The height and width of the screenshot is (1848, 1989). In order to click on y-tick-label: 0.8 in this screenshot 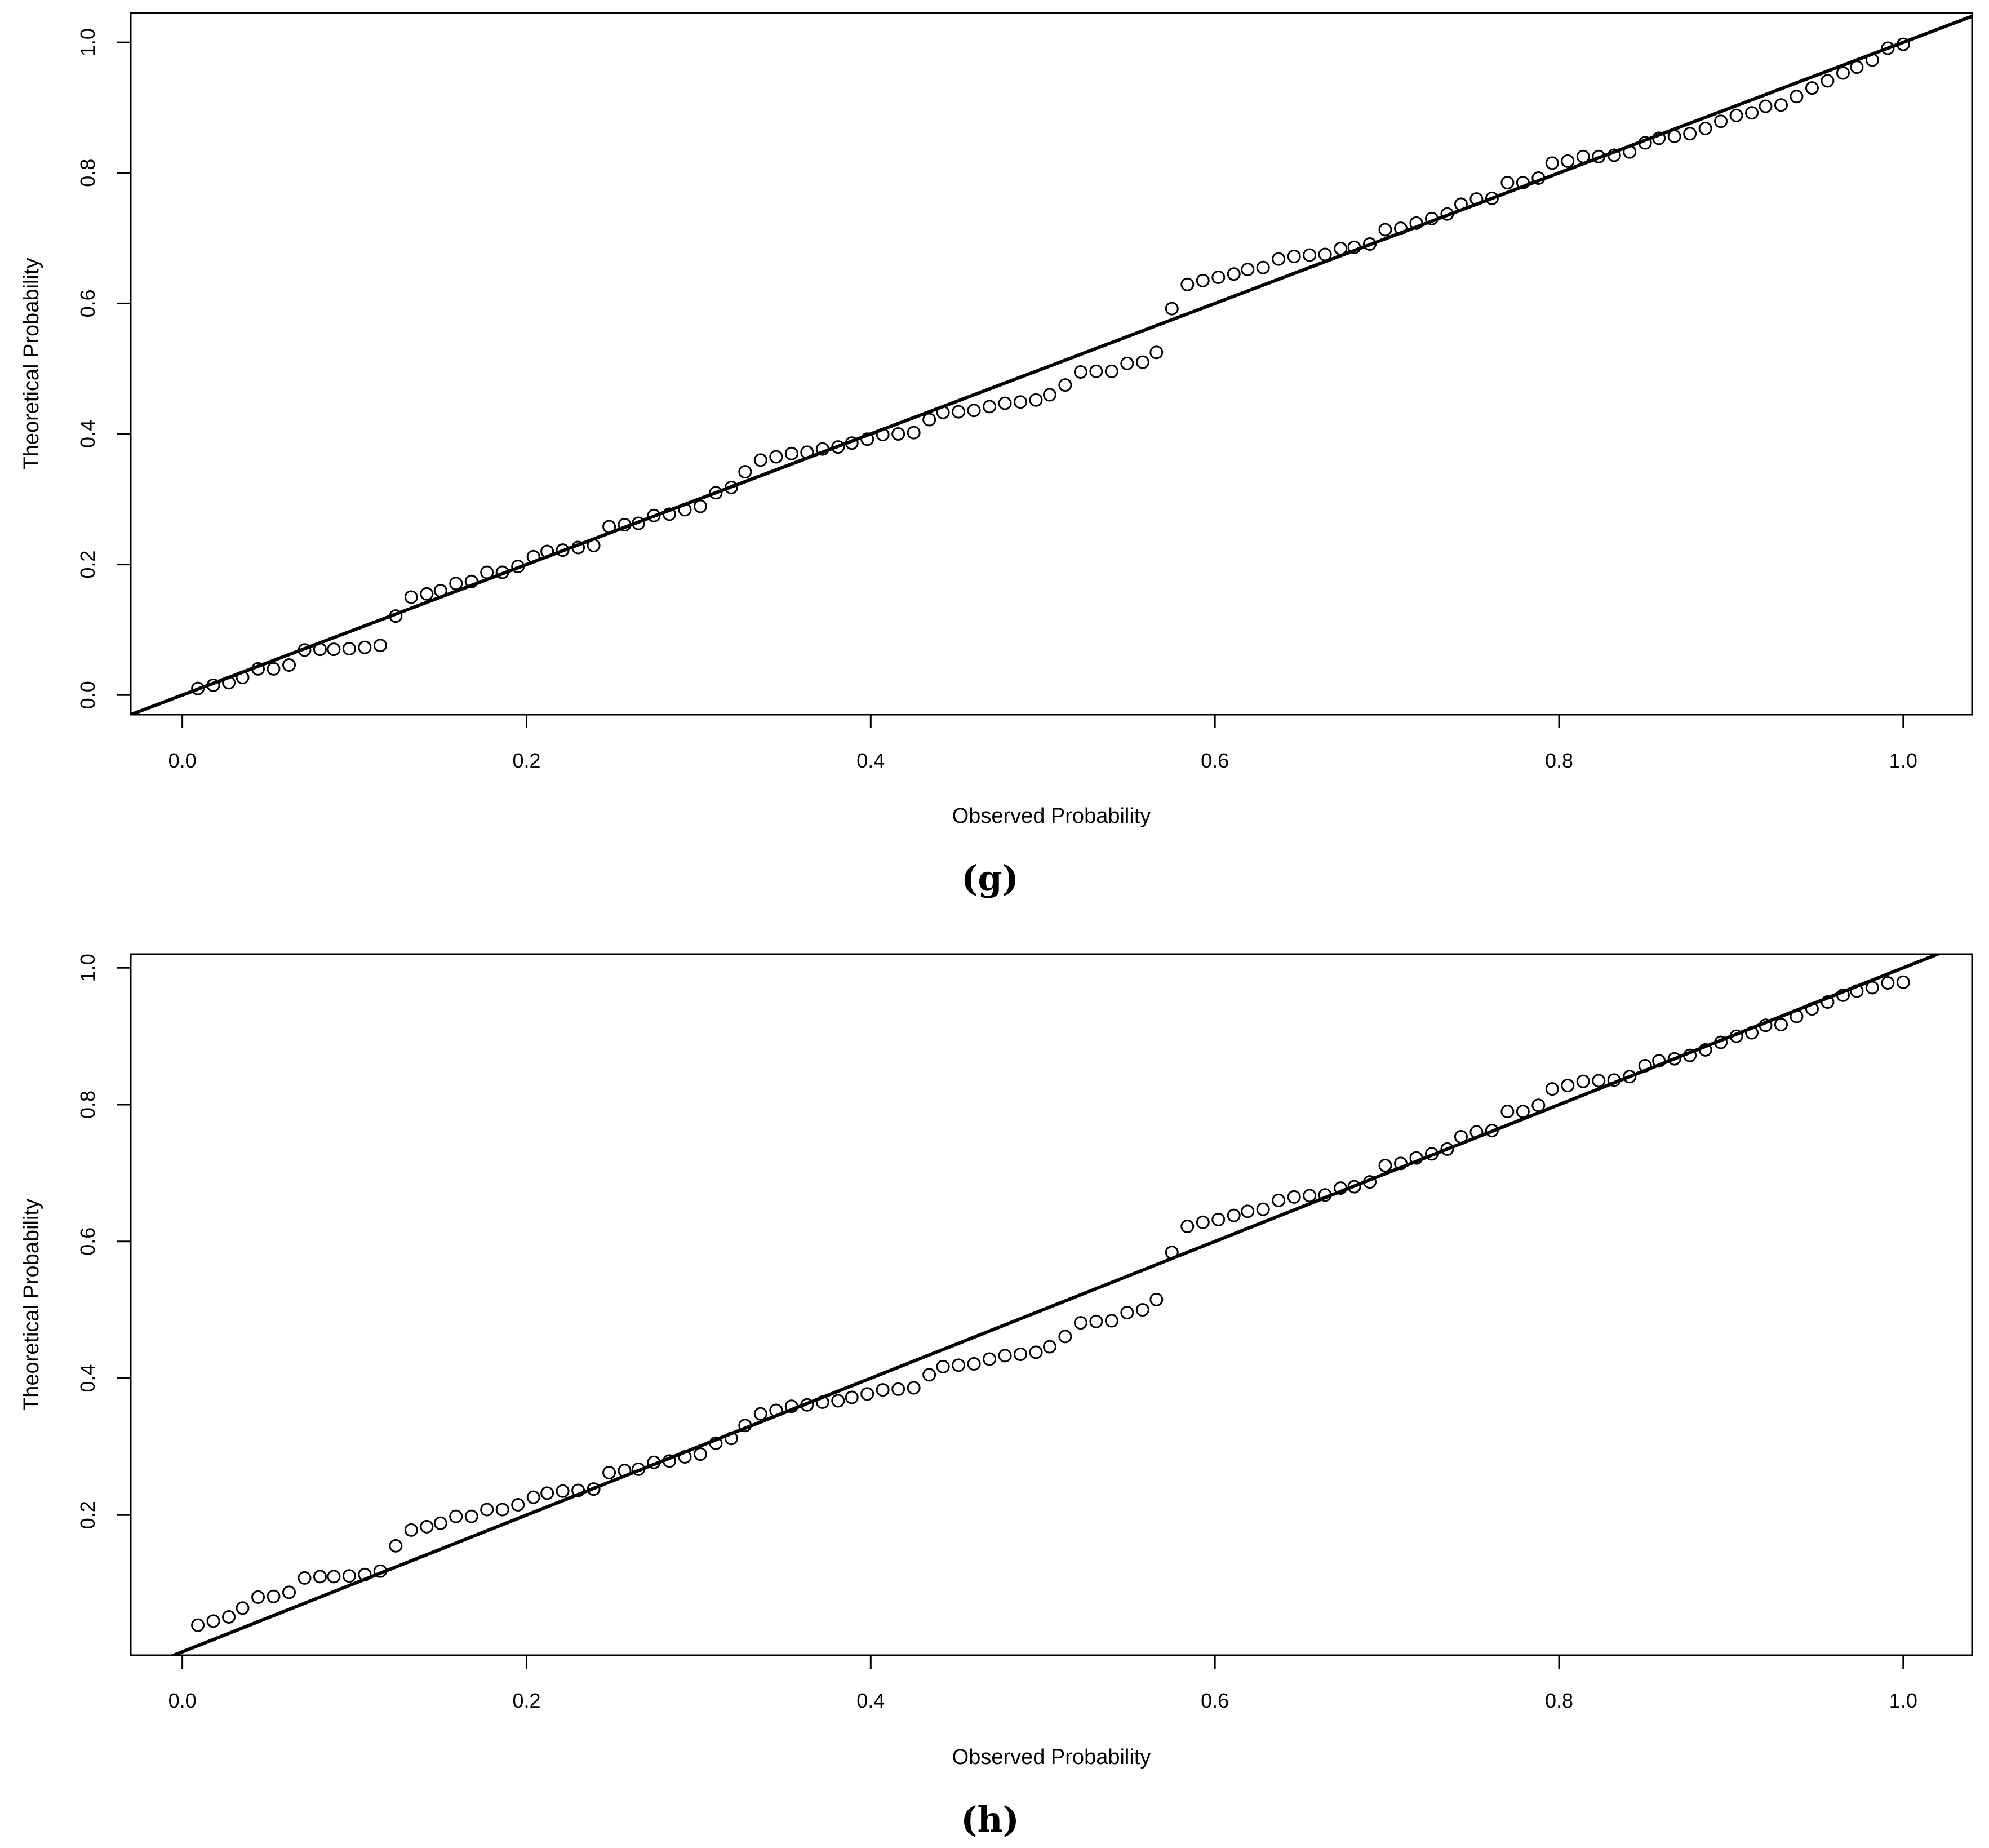, I will do `click(87, 173)`.